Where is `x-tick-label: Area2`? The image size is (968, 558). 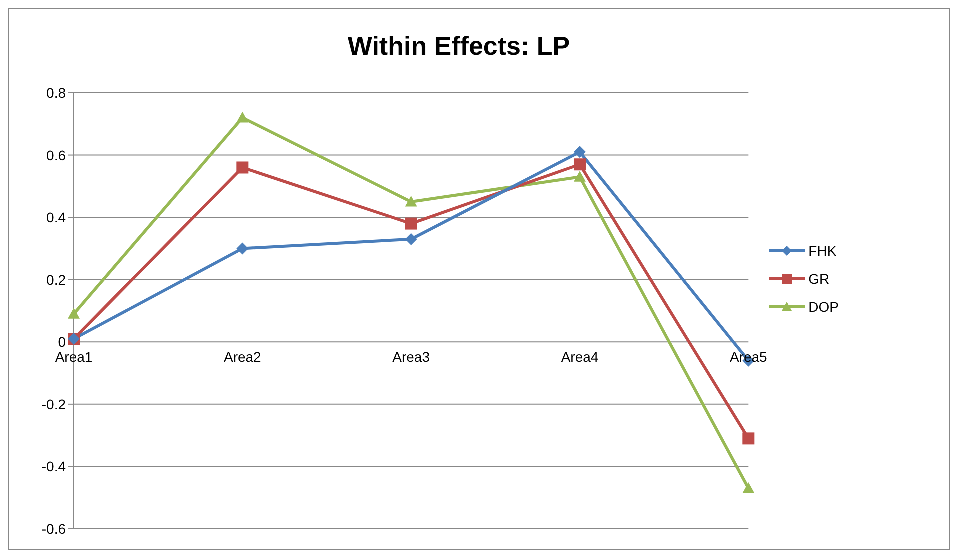 x-tick-label: Area2 is located at coordinates (243, 357).